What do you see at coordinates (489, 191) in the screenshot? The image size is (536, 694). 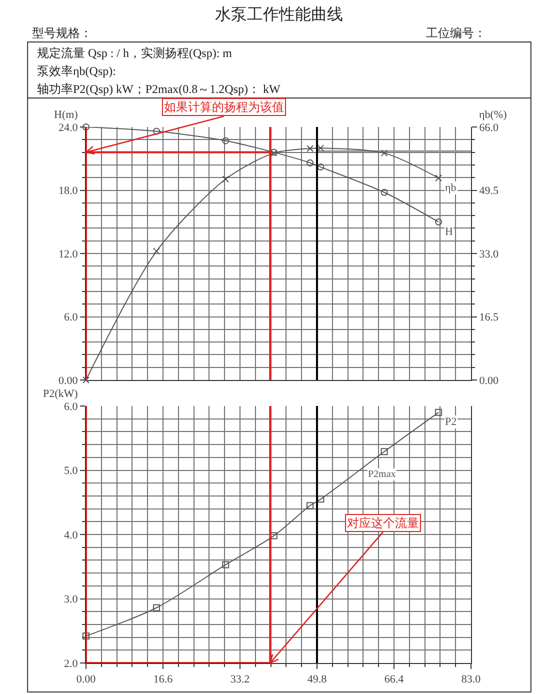 I see `y2-tick-label: 49.5` at bounding box center [489, 191].